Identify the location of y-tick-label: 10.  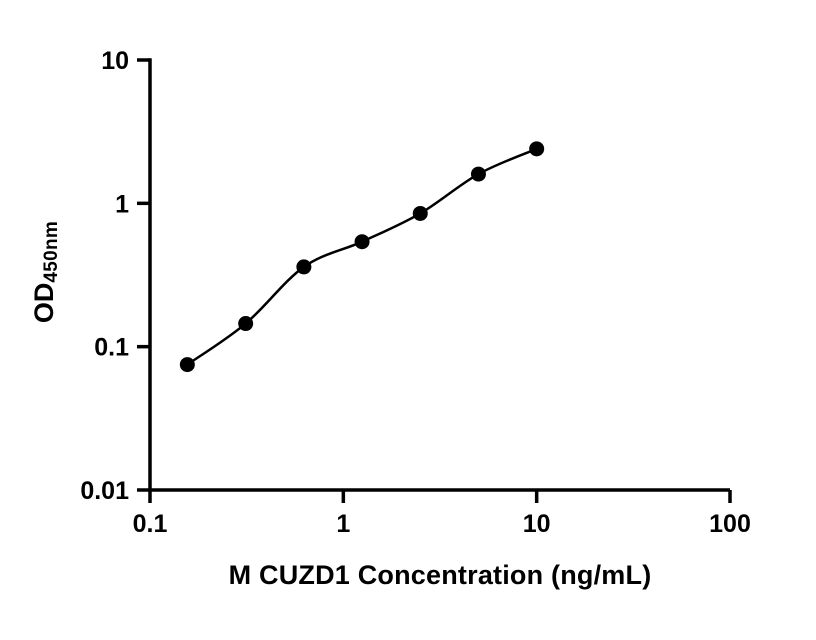
(115, 61).